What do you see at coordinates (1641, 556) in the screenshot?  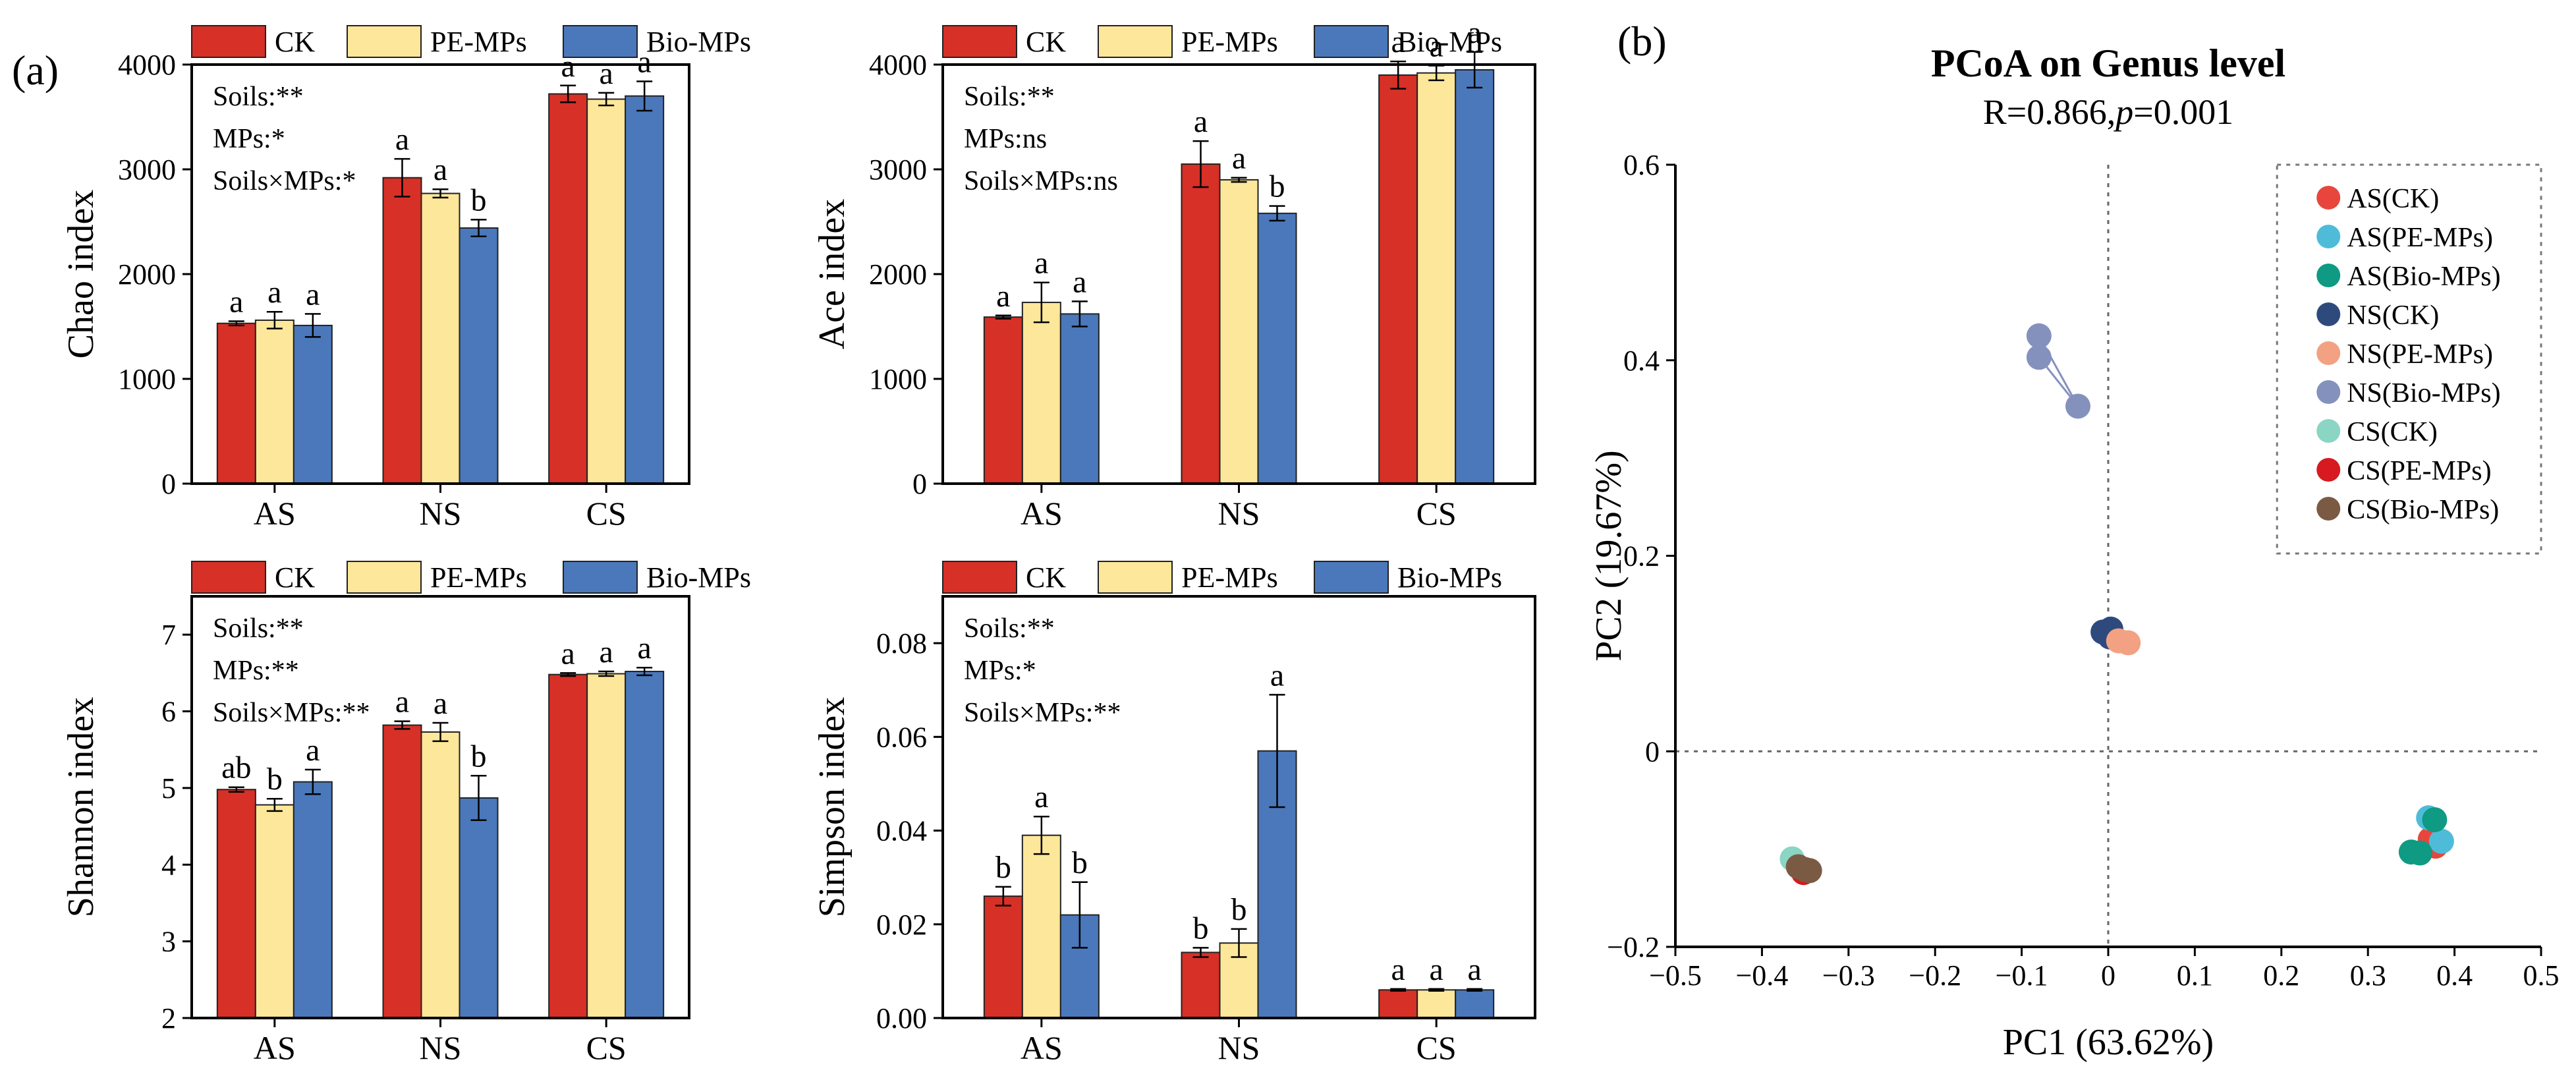 I see `y-tick-label: 0.2` at bounding box center [1641, 556].